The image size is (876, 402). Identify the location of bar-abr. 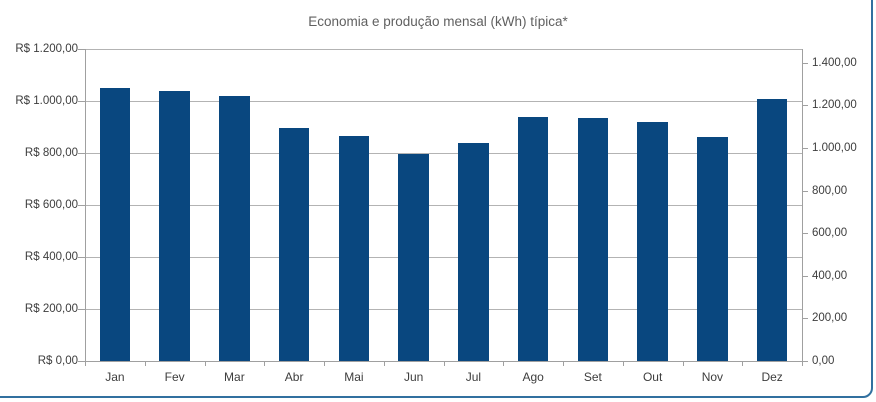
(294, 244).